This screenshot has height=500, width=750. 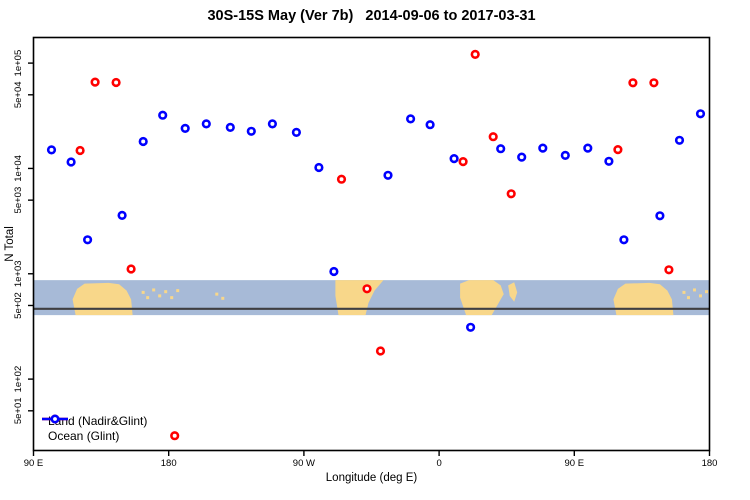 I want to click on x-axis-title: Longitude (deg E), so click(x=371, y=478).